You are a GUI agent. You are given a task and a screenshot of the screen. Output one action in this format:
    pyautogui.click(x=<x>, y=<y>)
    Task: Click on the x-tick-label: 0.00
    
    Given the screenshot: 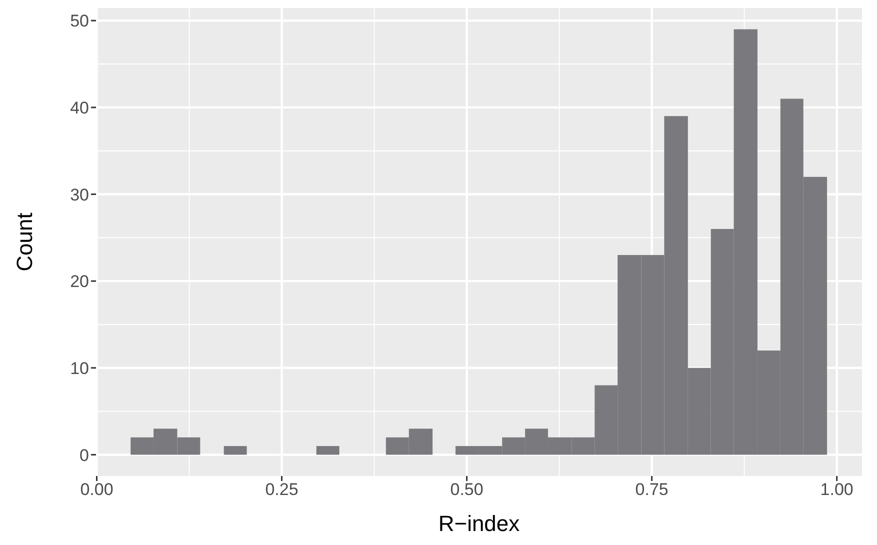 What is the action you would take?
    pyautogui.click(x=97, y=490)
    